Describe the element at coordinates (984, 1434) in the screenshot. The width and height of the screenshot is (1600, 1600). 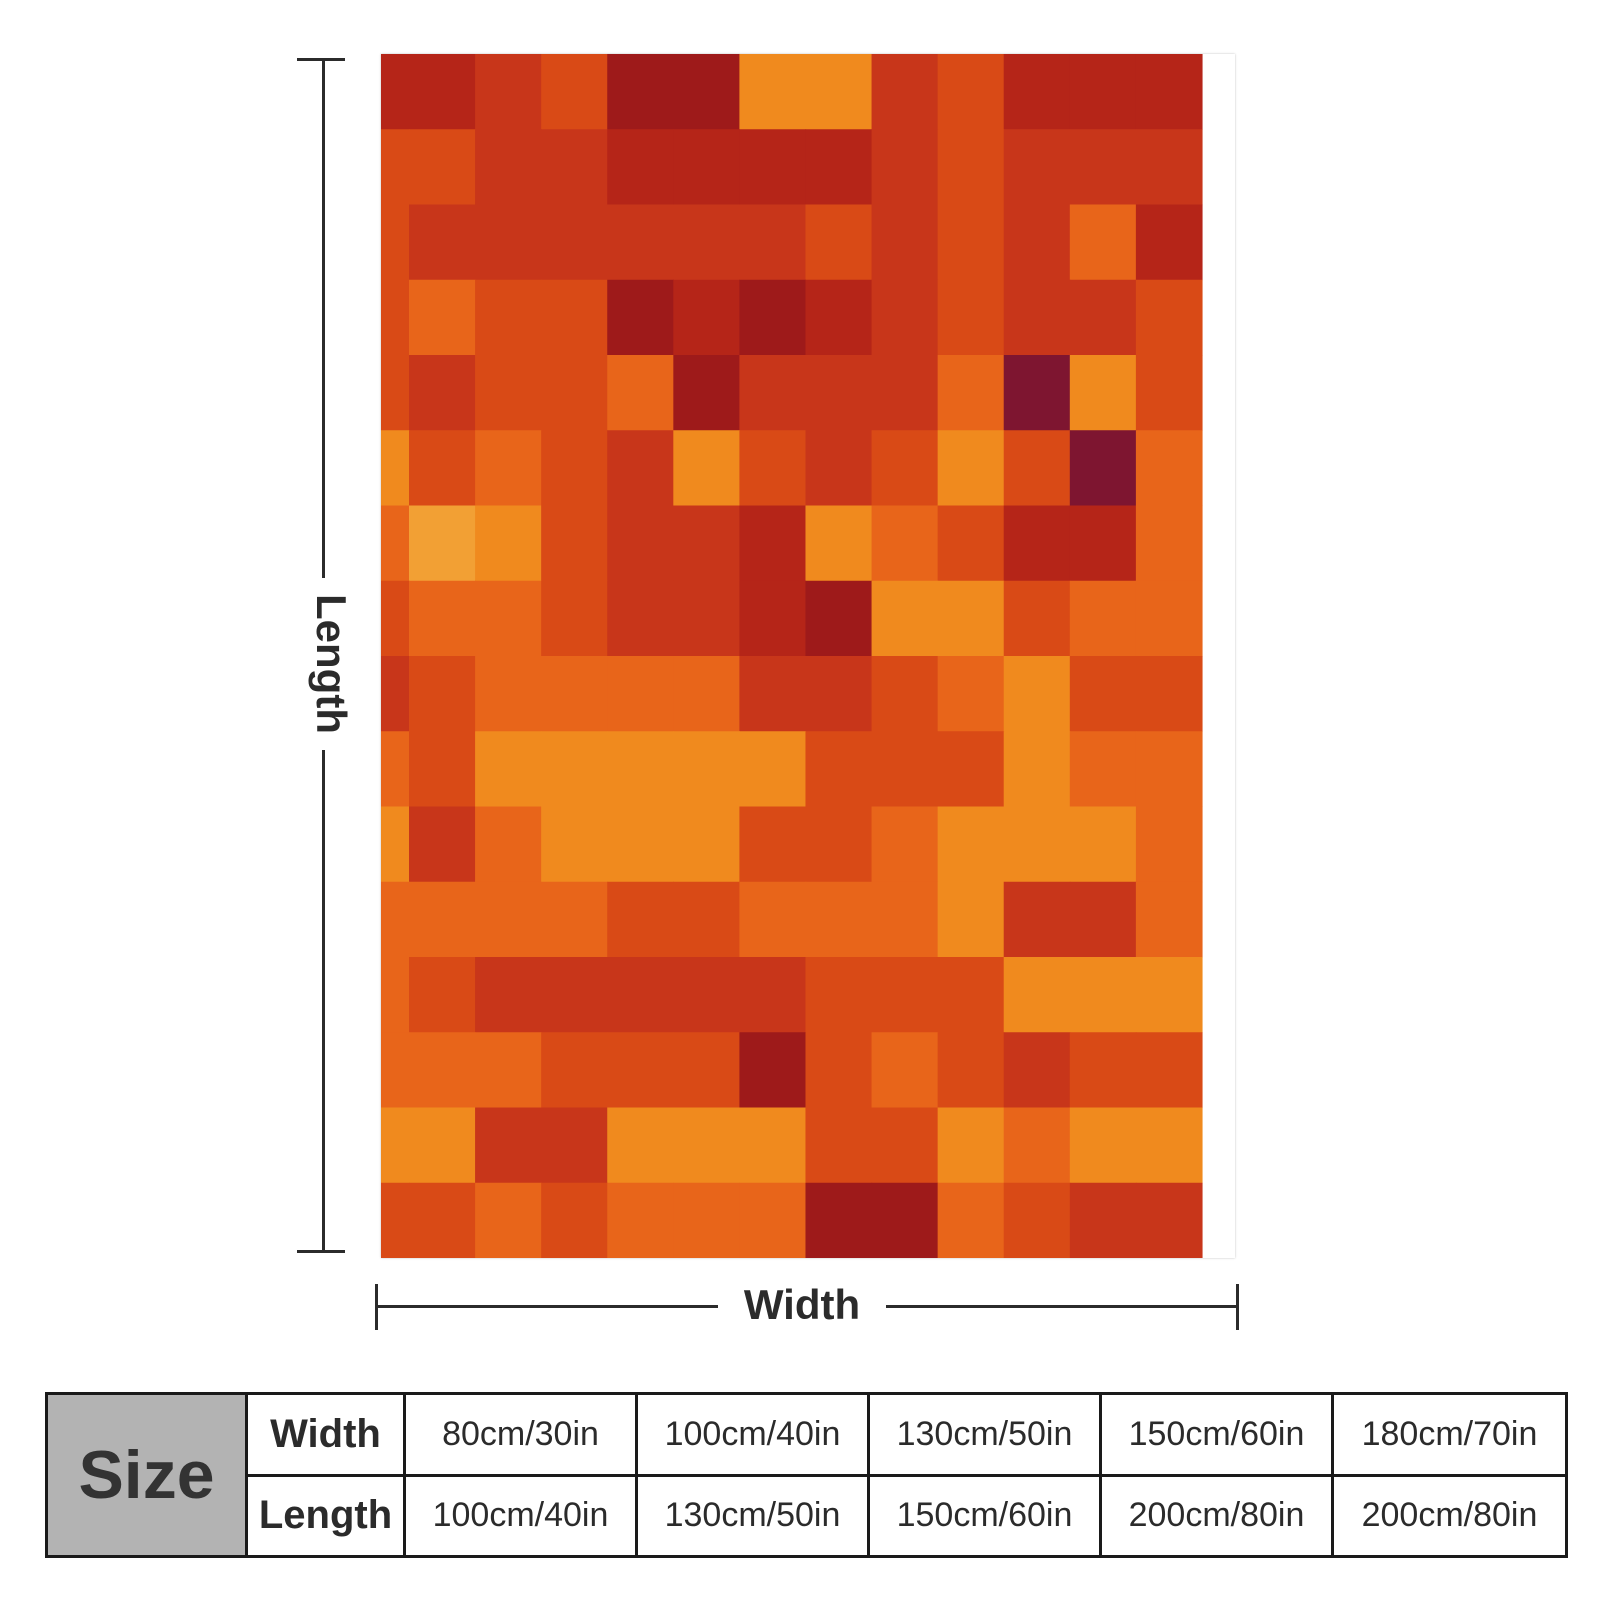
I see `width-value: 130cm/50in` at that location.